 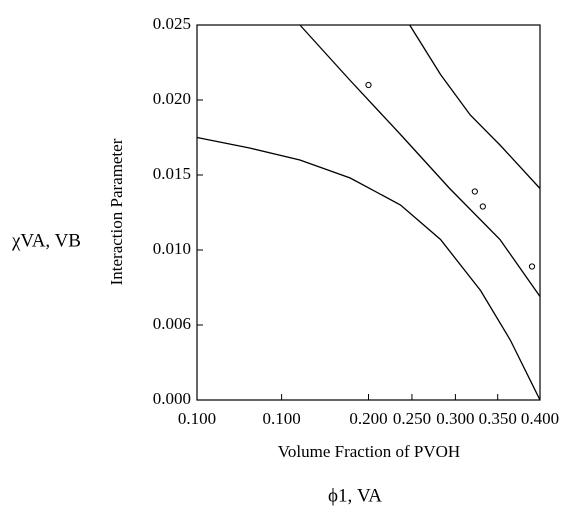 I want to click on curve, so click(x=475, y=106).